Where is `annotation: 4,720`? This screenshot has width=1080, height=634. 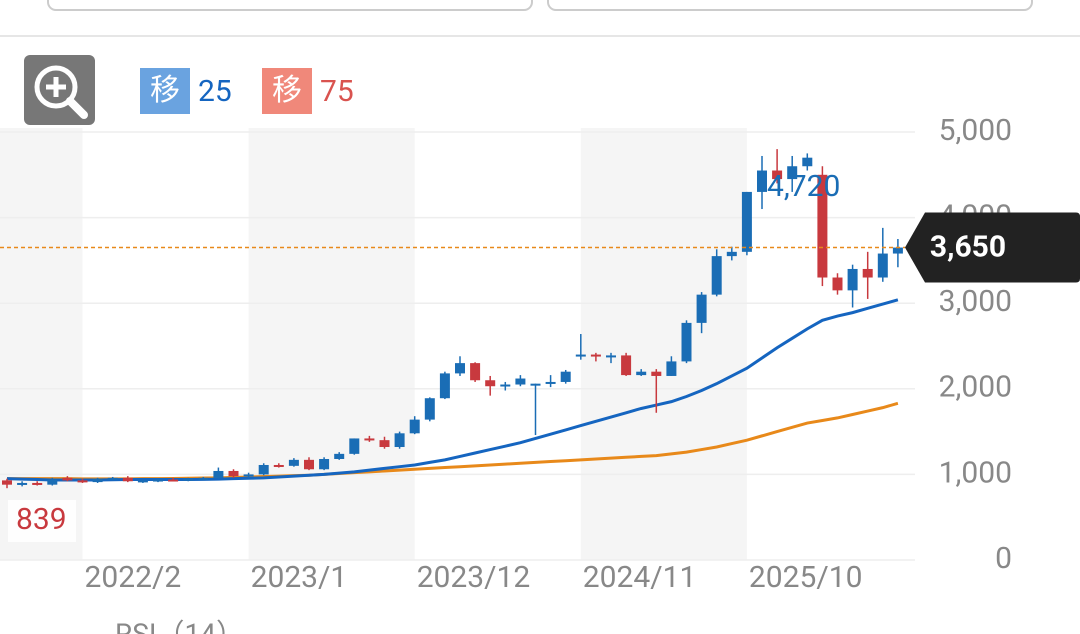
annotation: 4,720 is located at coordinates (803, 186).